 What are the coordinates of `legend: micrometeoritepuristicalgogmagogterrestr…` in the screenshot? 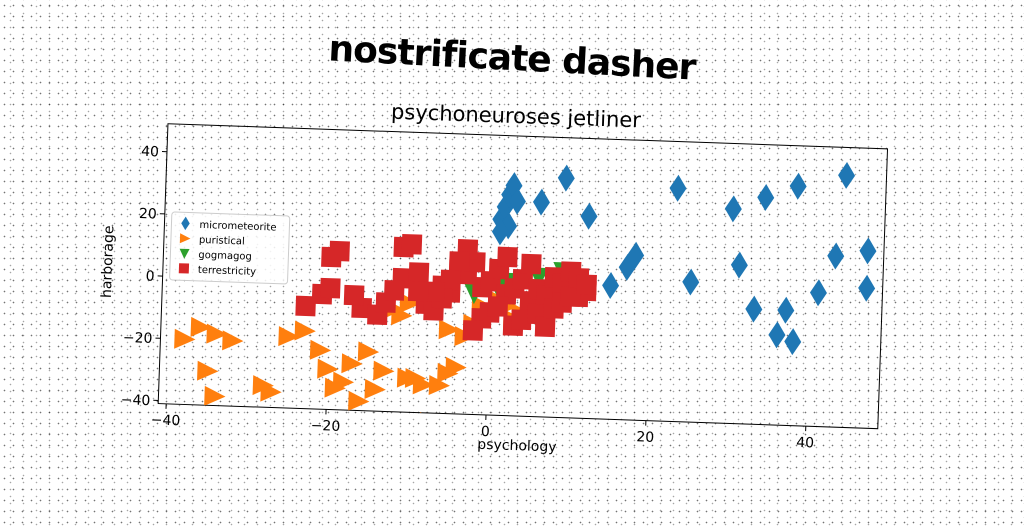 It's located at (230, 248).